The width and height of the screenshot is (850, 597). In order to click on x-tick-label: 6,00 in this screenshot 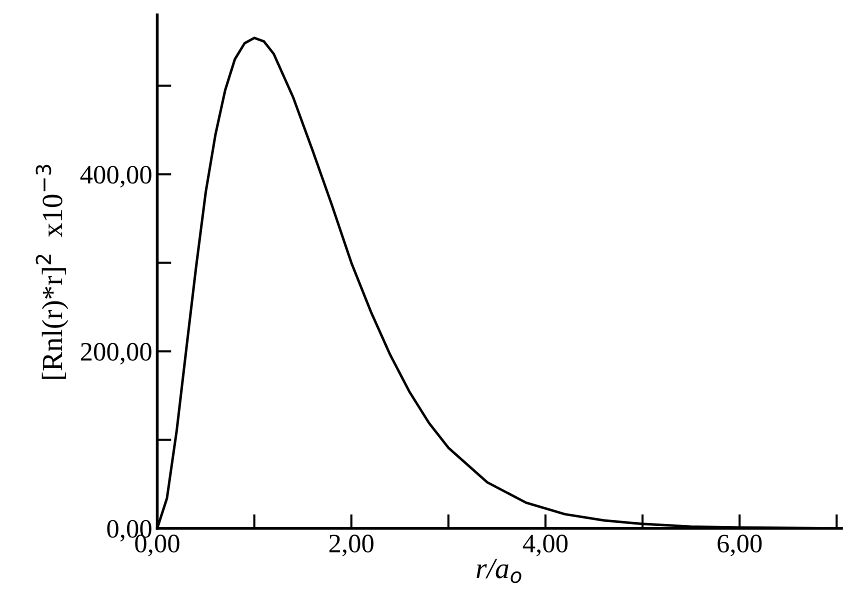, I will do `click(740, 545)`.